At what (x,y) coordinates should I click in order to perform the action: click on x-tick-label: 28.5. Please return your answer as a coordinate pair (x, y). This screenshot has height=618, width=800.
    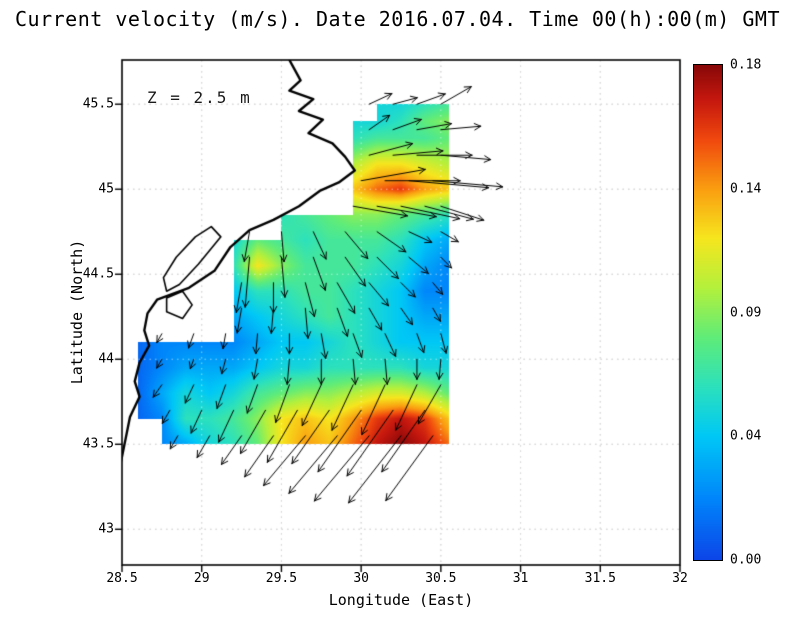
    Looking at the image, I should click on (122, 578).